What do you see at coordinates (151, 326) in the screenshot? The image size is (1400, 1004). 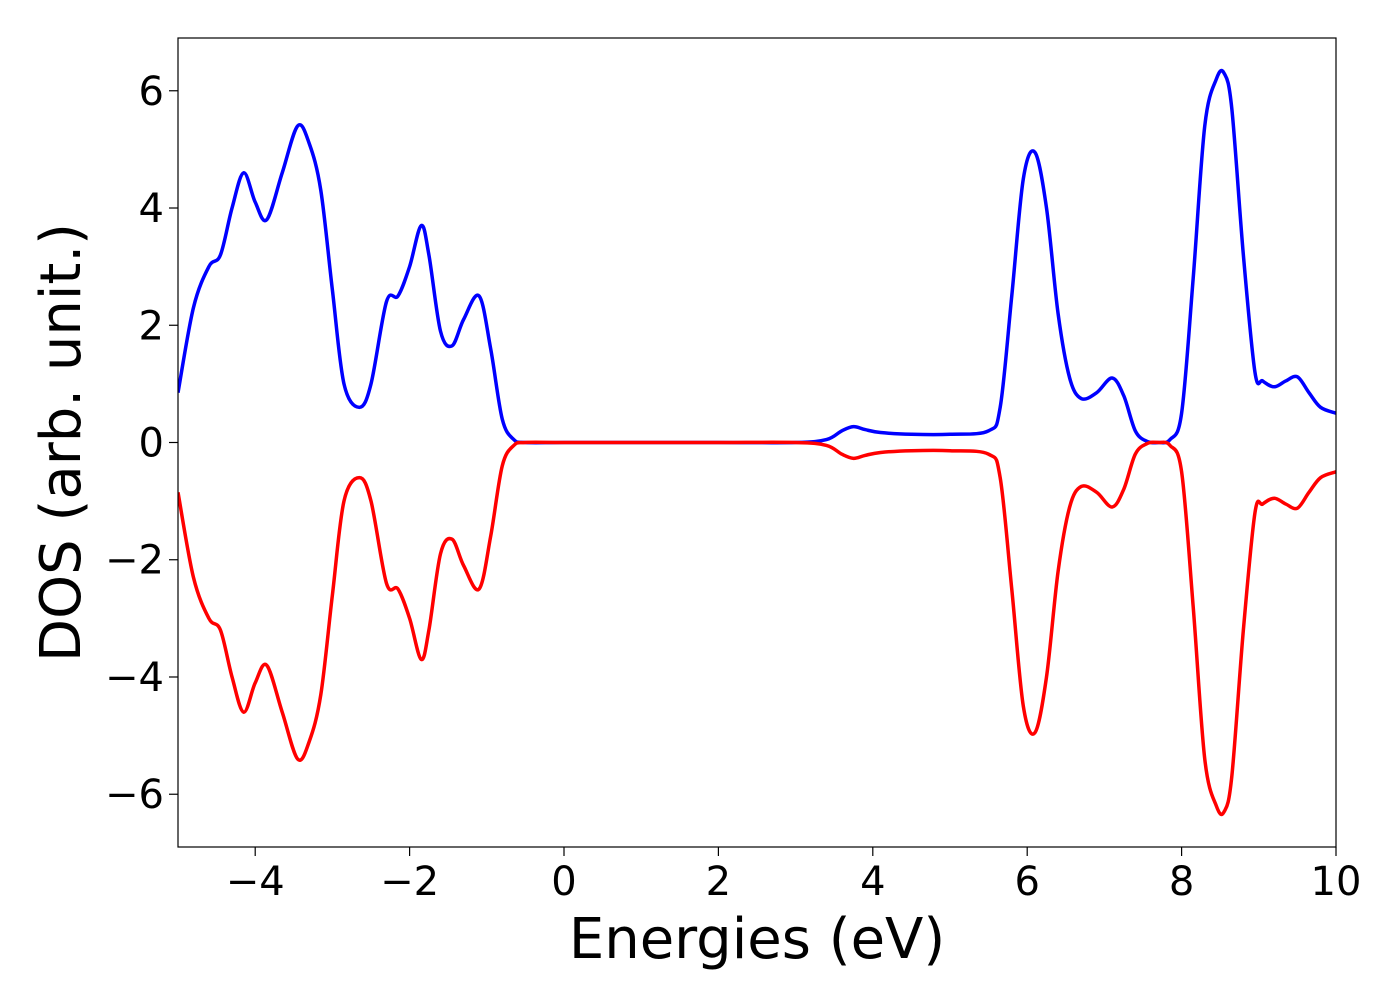 I see `y-tick-label: 2` at bounding box center [151, 326].